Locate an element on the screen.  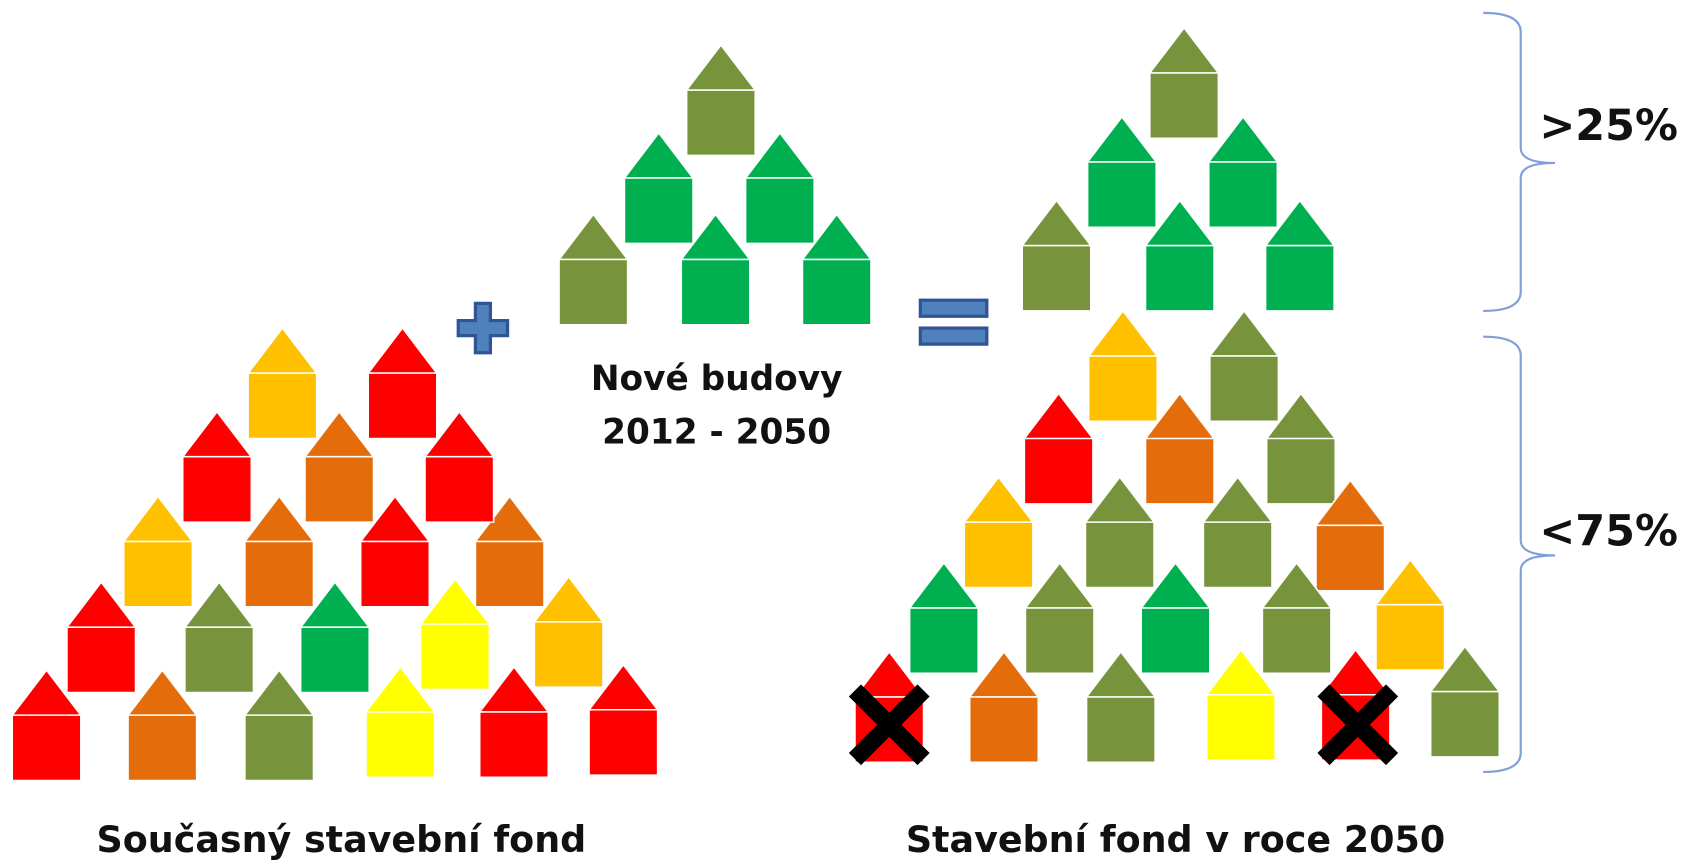
braces is located at coordinates (1519, 392).